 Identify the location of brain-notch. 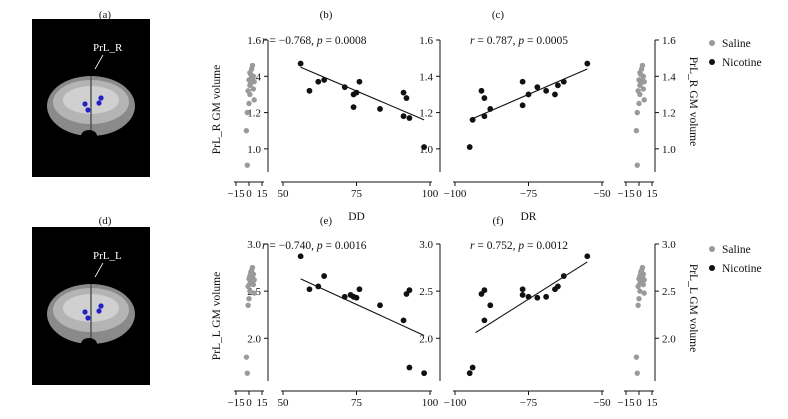
(89, 136).